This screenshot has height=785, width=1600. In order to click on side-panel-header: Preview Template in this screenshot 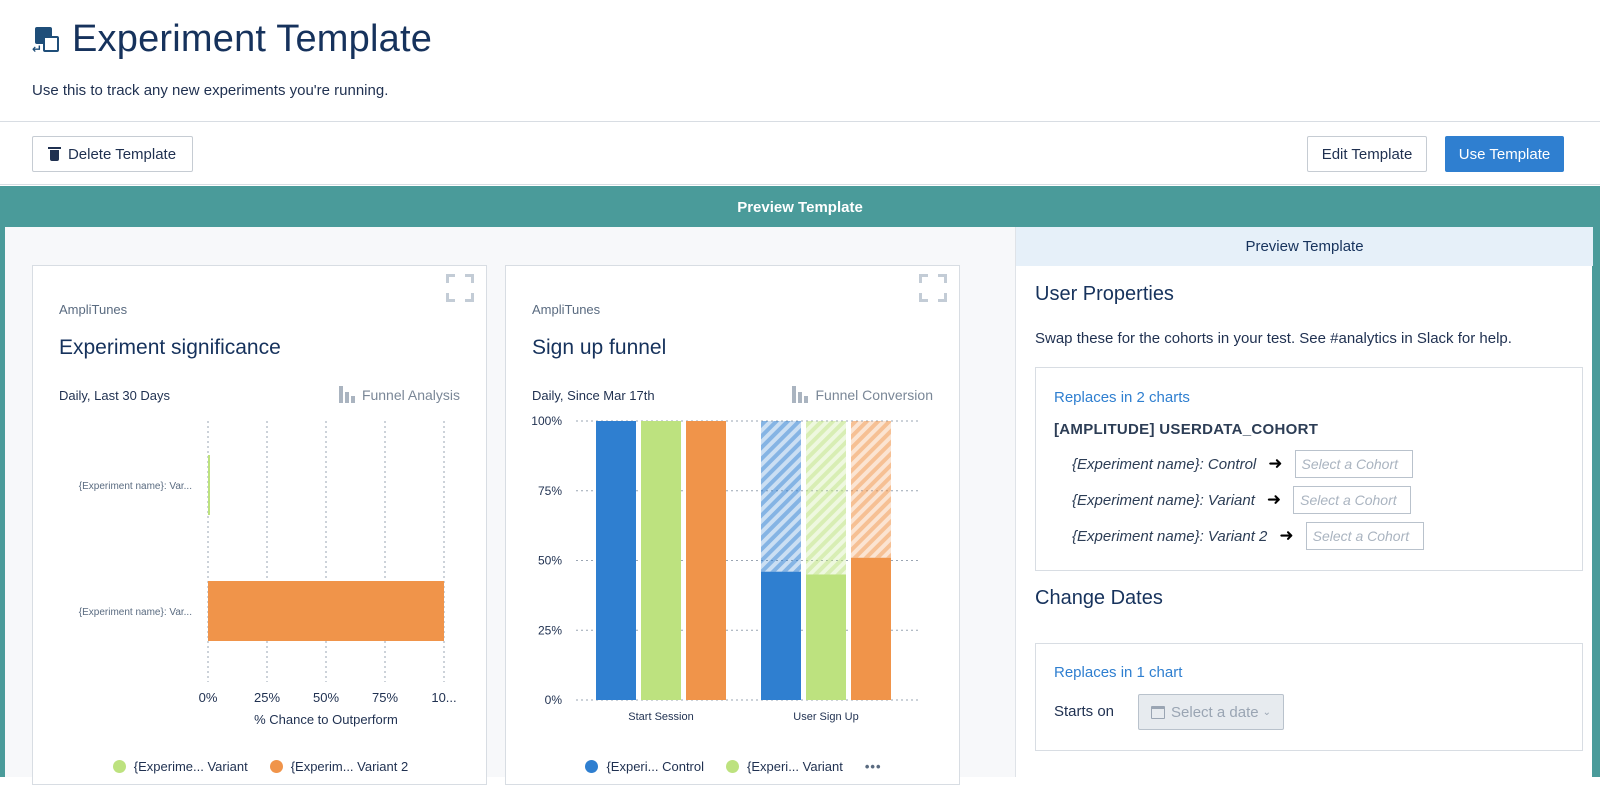, I will do `click(1304, 246)`.